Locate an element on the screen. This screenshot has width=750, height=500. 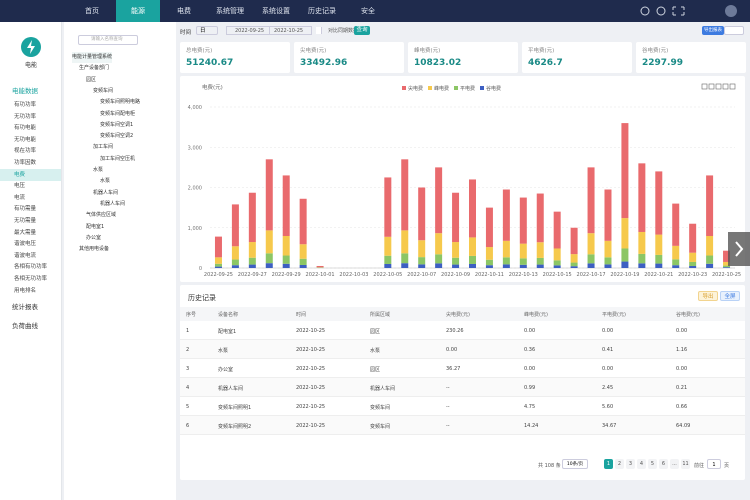
tree-node: 加工车间 is located at coordinates (103, 147).